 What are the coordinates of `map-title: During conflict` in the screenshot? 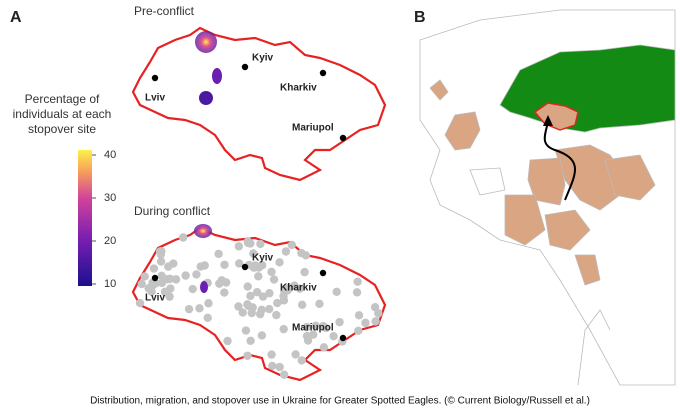 It's located at (172, 211).